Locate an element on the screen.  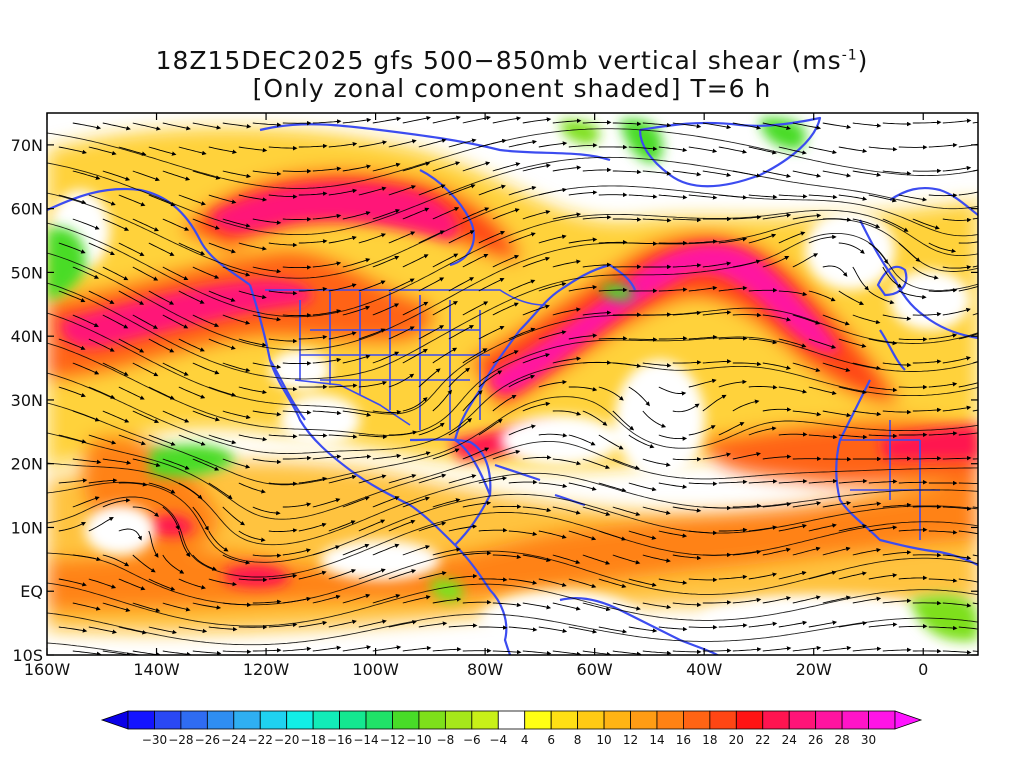
colorbar-label: 4 is located at coordinates (525, 740).